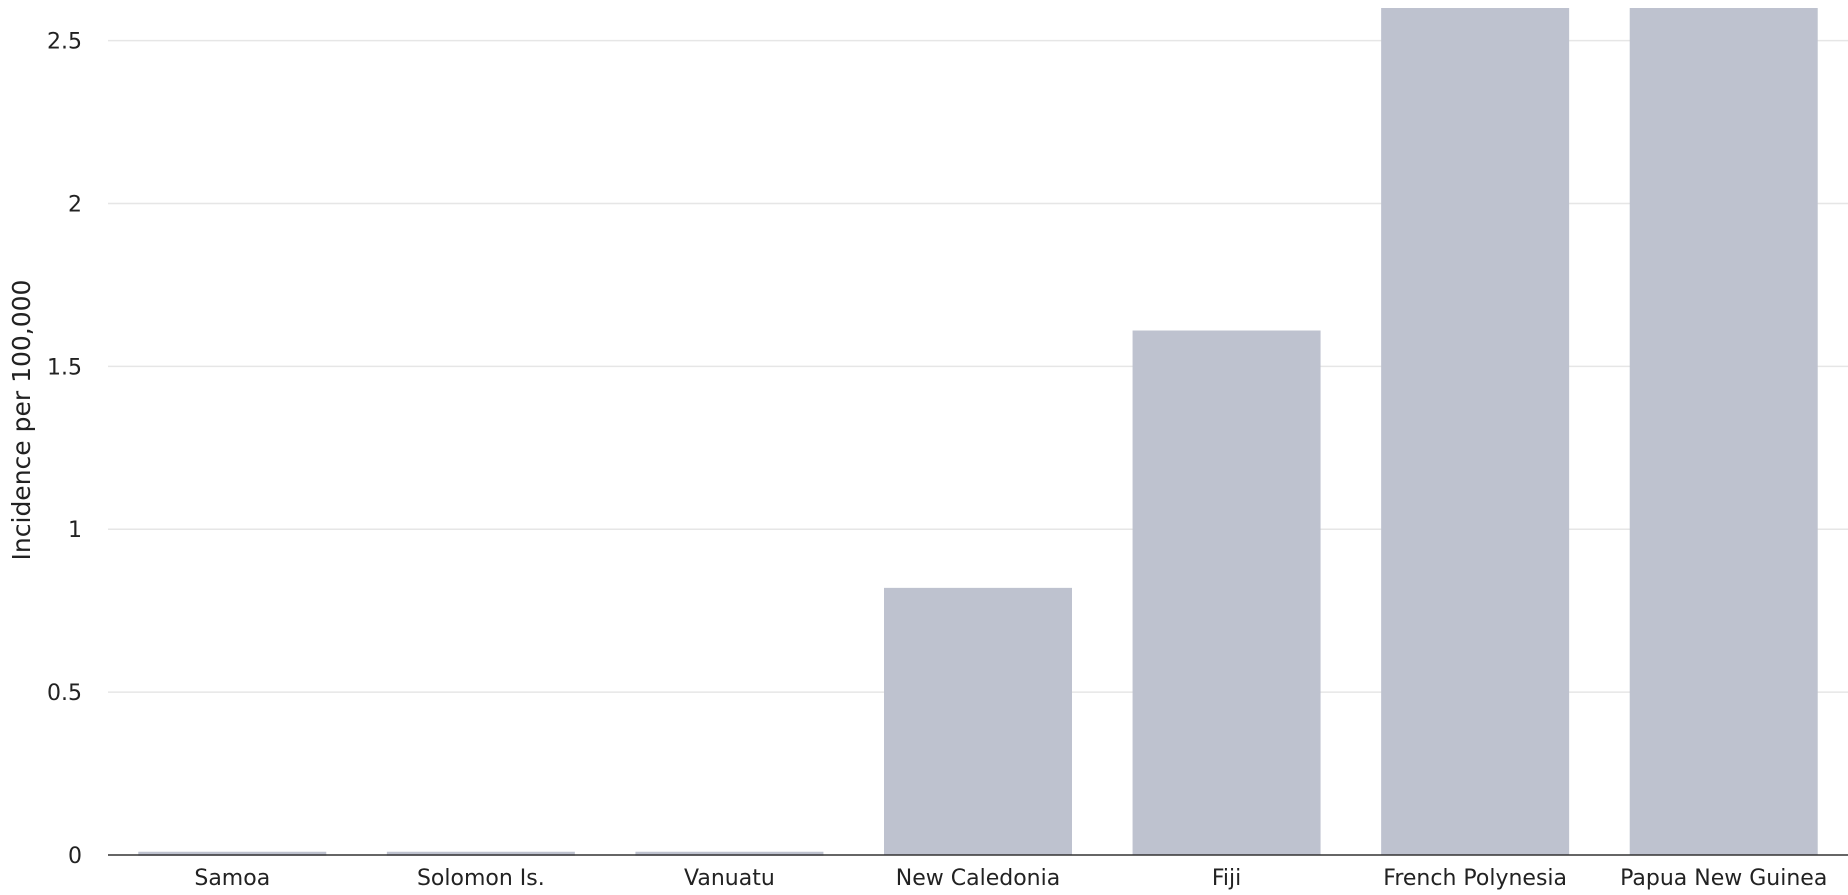 This screenshot has width=1848, height=895. I want to click on y-tick-labels: 0 0.5 1 1.5 2 2.5, so click(64, 449).